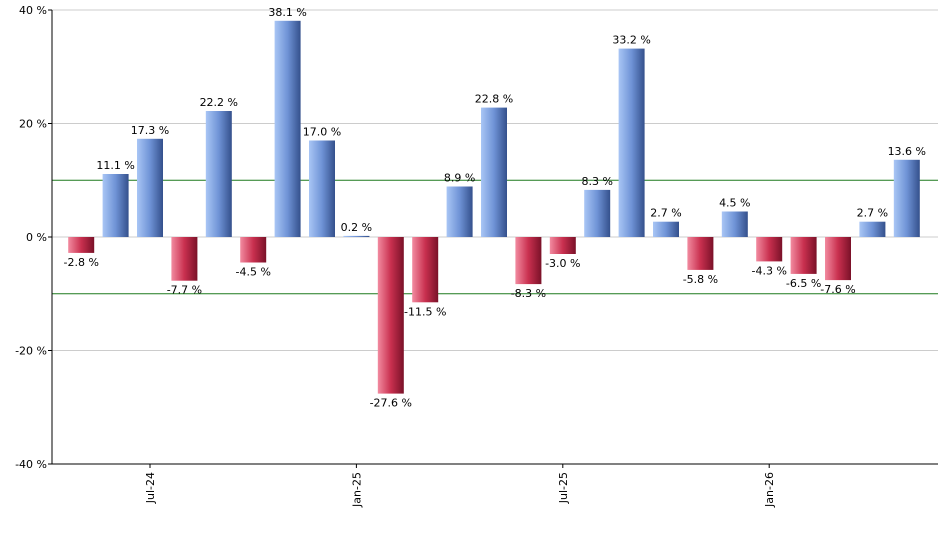  What do you see at coordinates (31, 351) in the screenshot?
I see `y-tick-label: -20 %` at bounding box center [31, 351].